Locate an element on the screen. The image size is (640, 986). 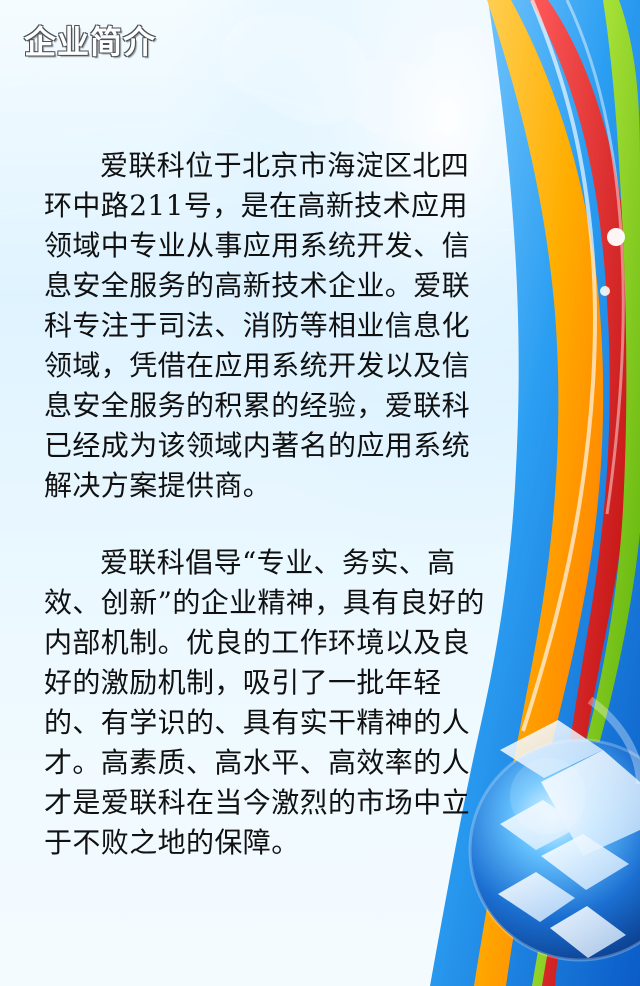
page-title: 企业简介 is located at coordinates (90, 42).